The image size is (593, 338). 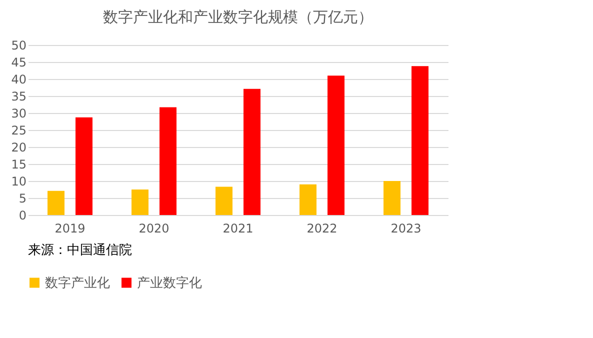 I want to click on legend-label: 数字产业化, so click(x=77, y=282).